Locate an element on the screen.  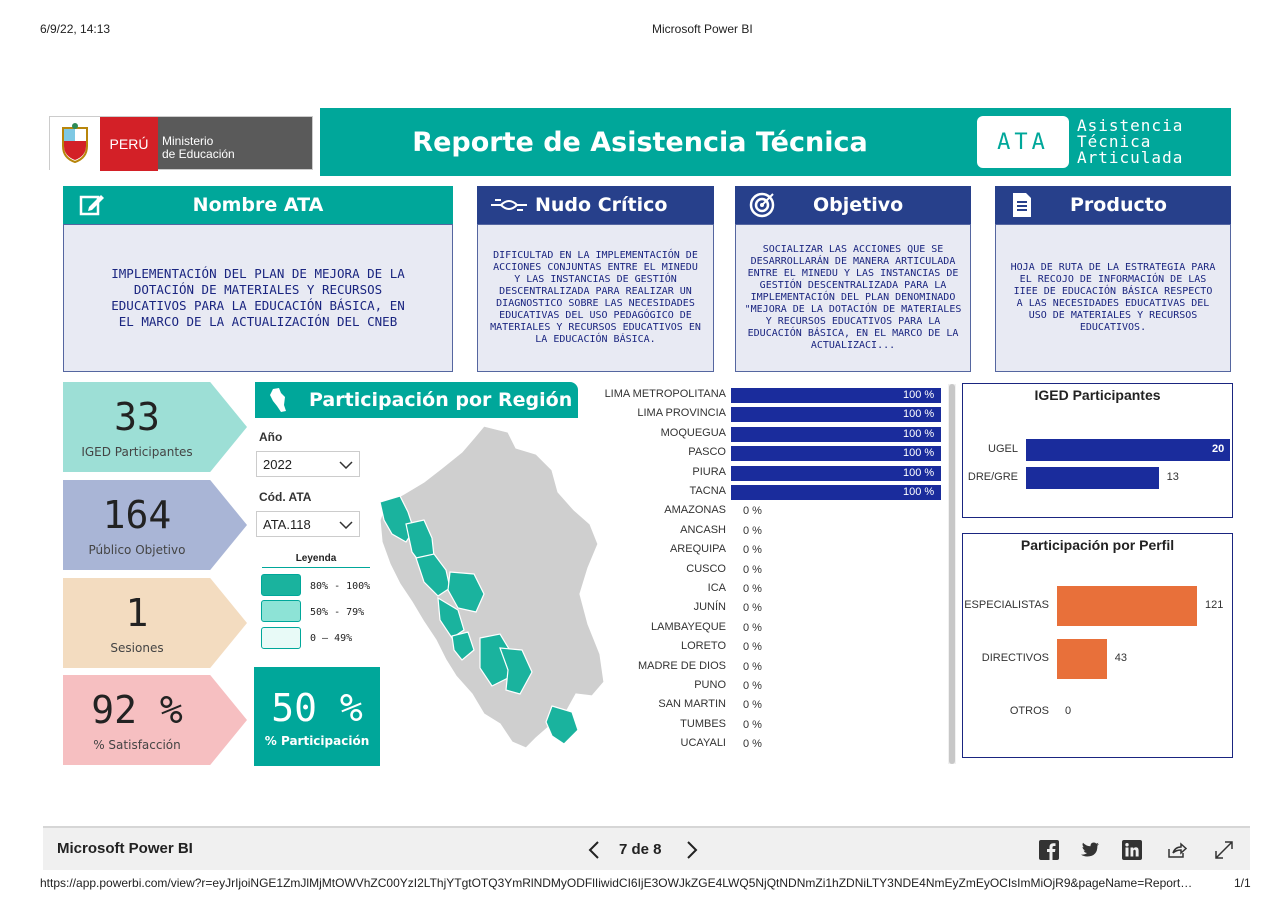
region-row: MOQUEGUA 100 % is located at coordinates (769, 434).